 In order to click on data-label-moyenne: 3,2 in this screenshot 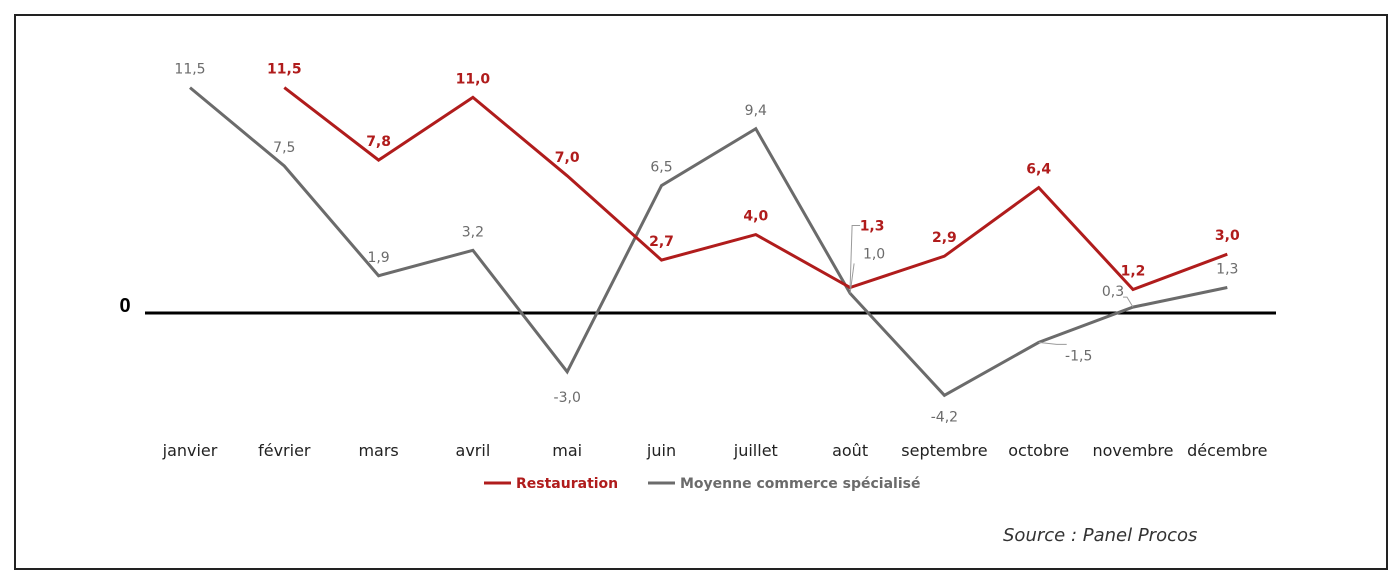, I will do `click(473, 232)`.